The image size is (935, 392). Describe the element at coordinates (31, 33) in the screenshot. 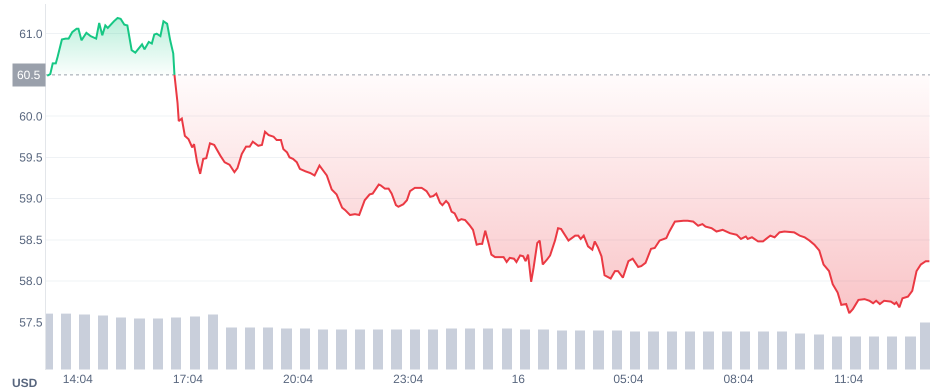

I see `y-tick-label: 61.0` at that location.